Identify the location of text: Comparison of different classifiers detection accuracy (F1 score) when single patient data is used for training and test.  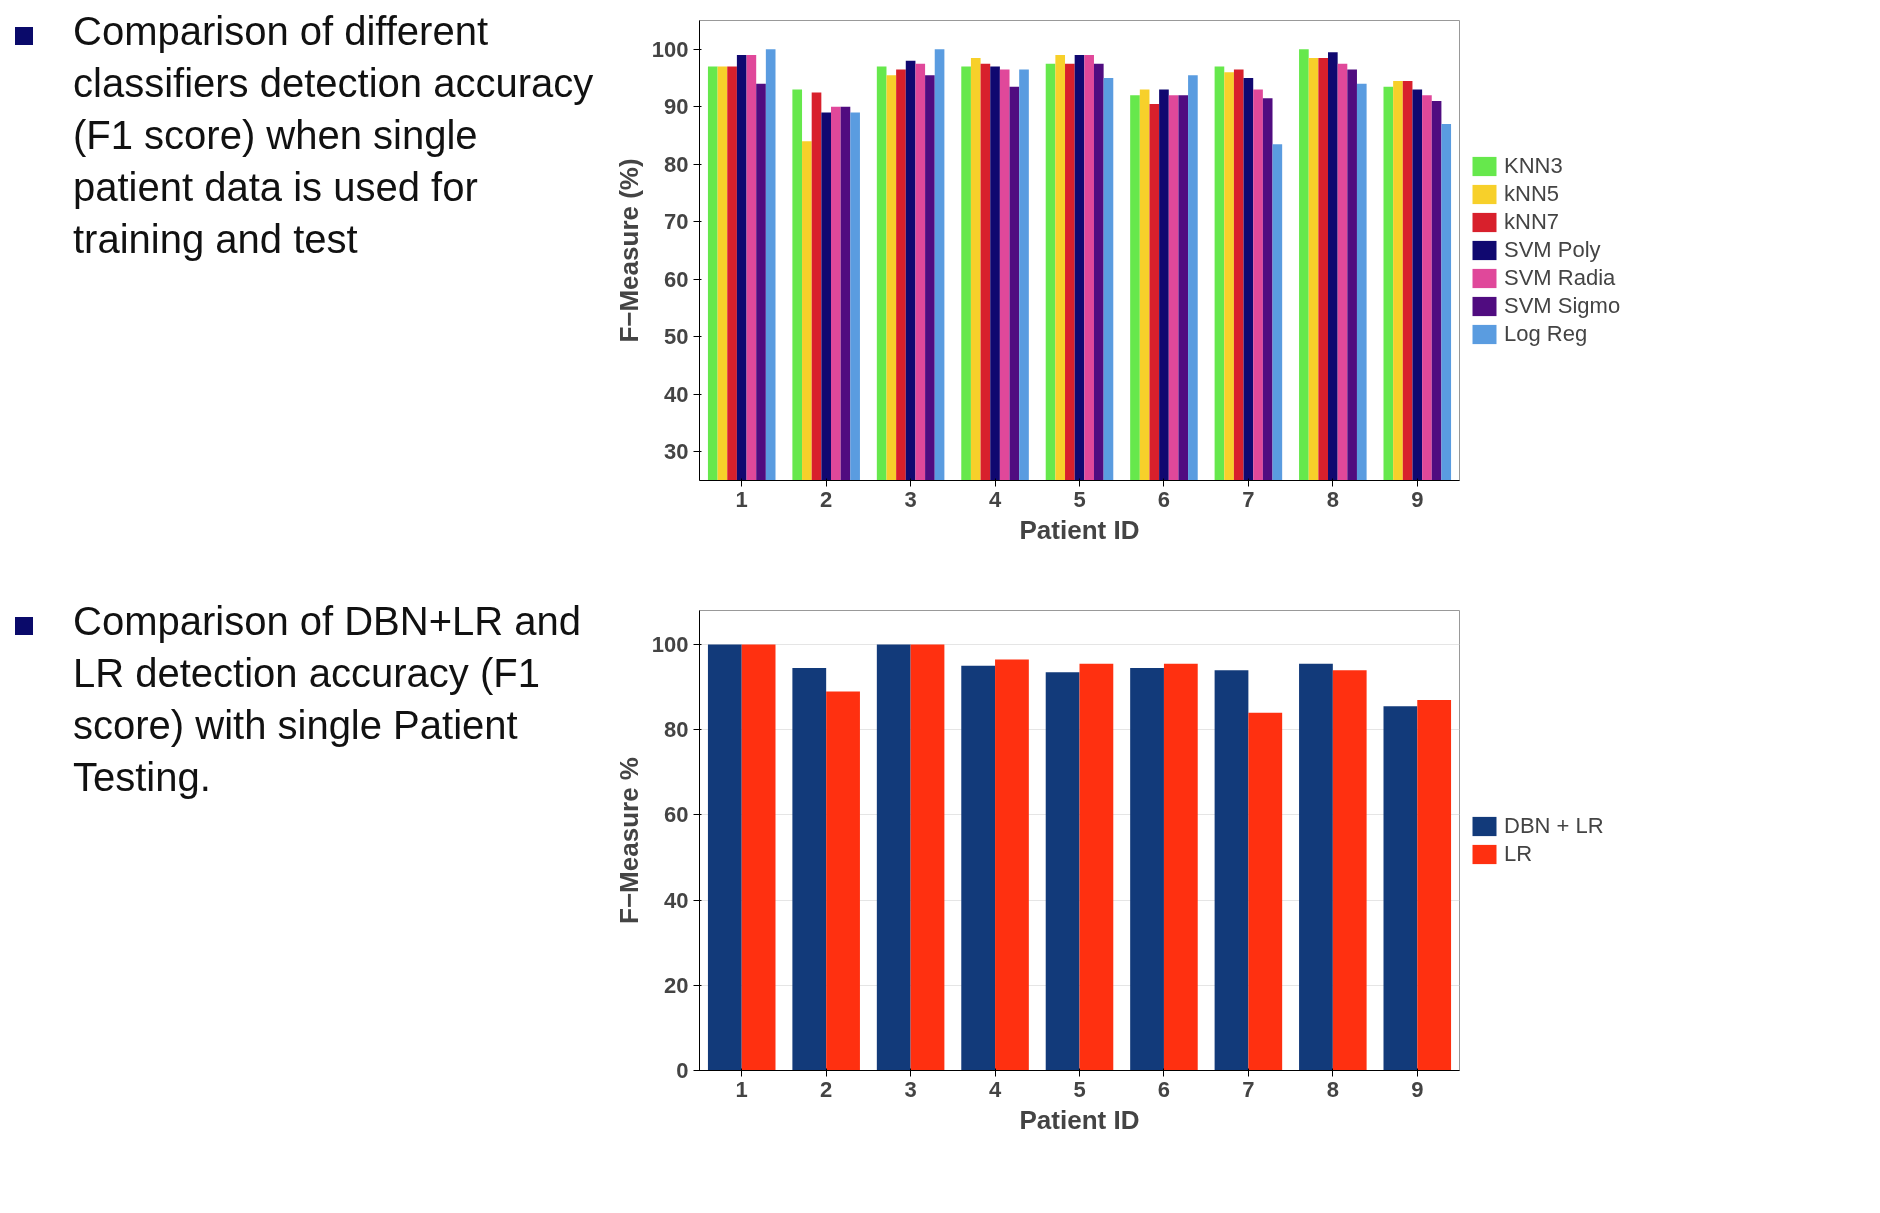
(334, 135).